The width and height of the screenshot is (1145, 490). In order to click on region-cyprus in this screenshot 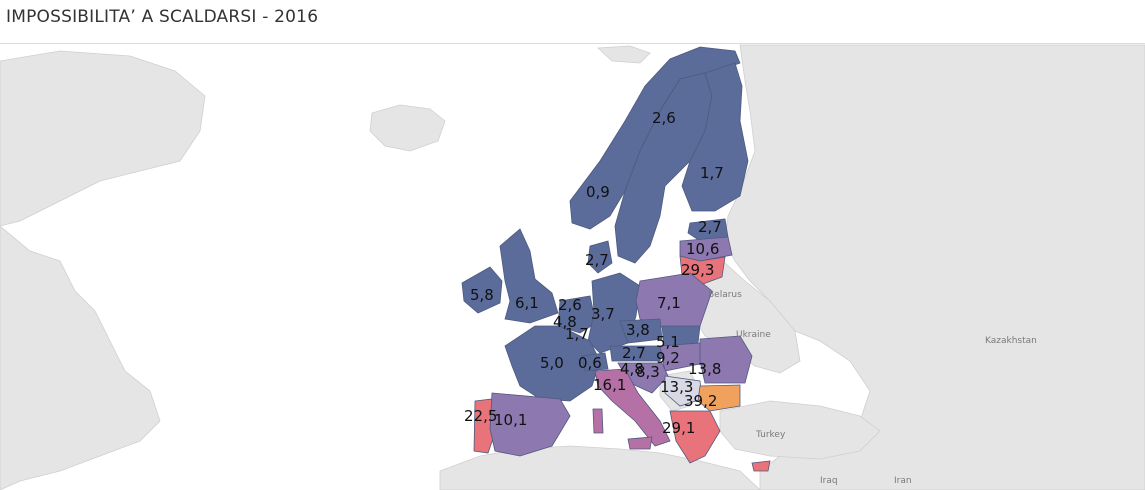, I will do `click(761, 466)`.